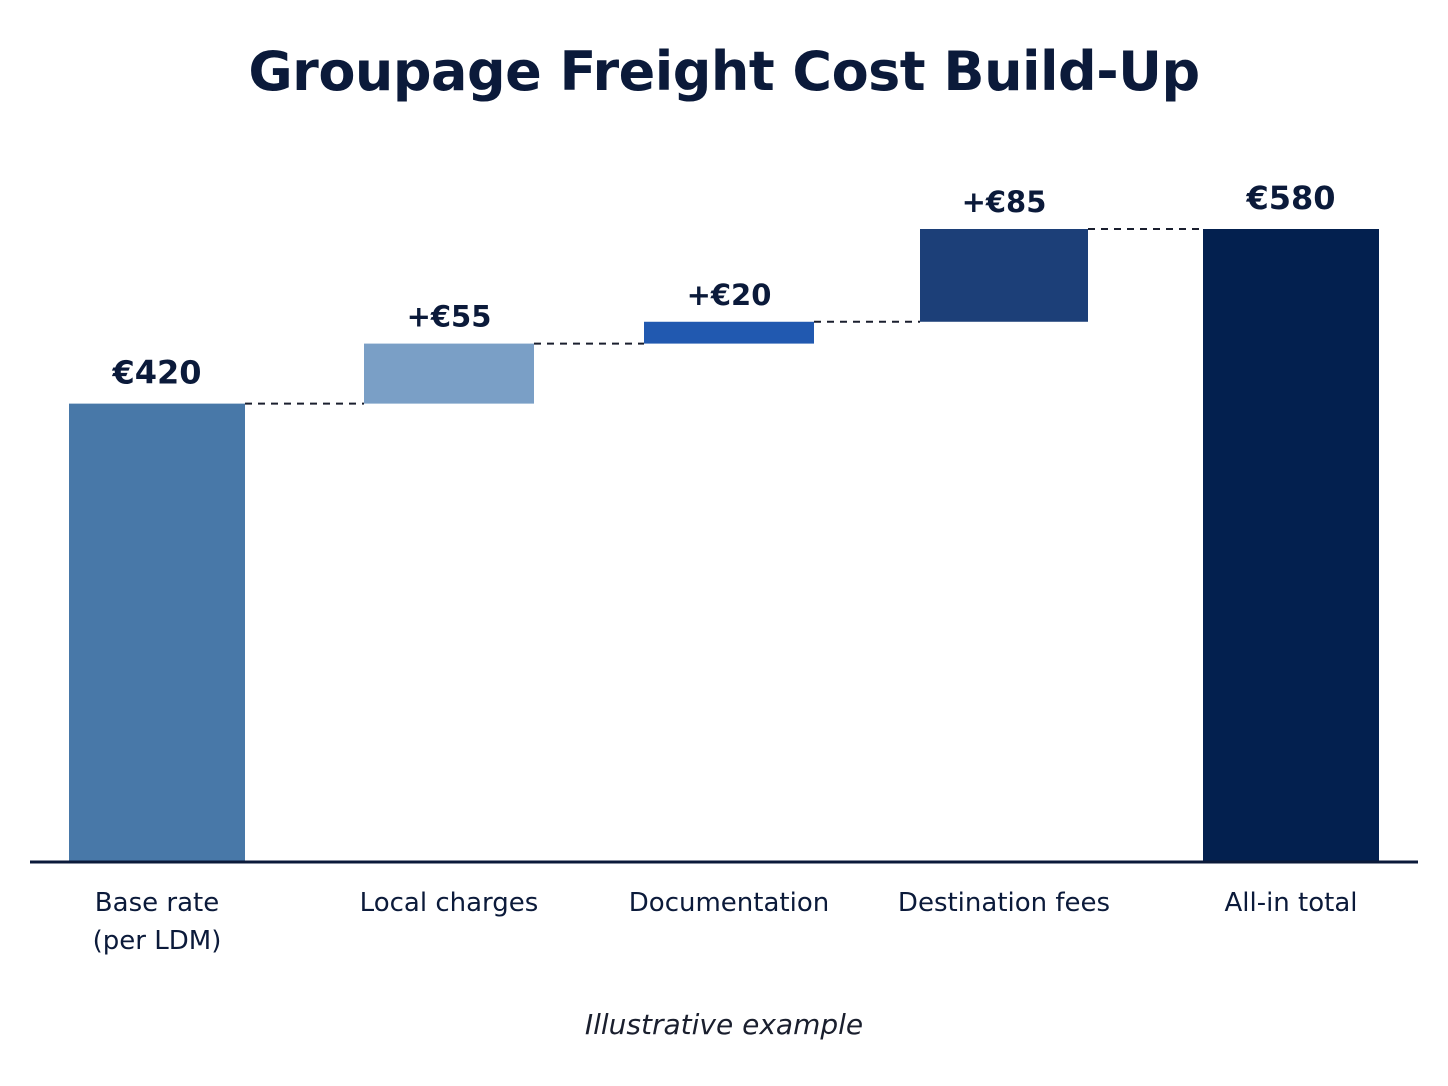  I want to click on category-label-line: Documentation, so click(729, 903).